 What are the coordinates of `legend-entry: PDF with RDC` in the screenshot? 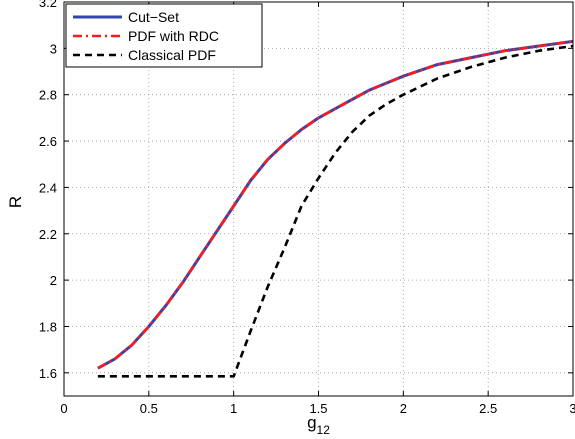 It's located at (173, 36).